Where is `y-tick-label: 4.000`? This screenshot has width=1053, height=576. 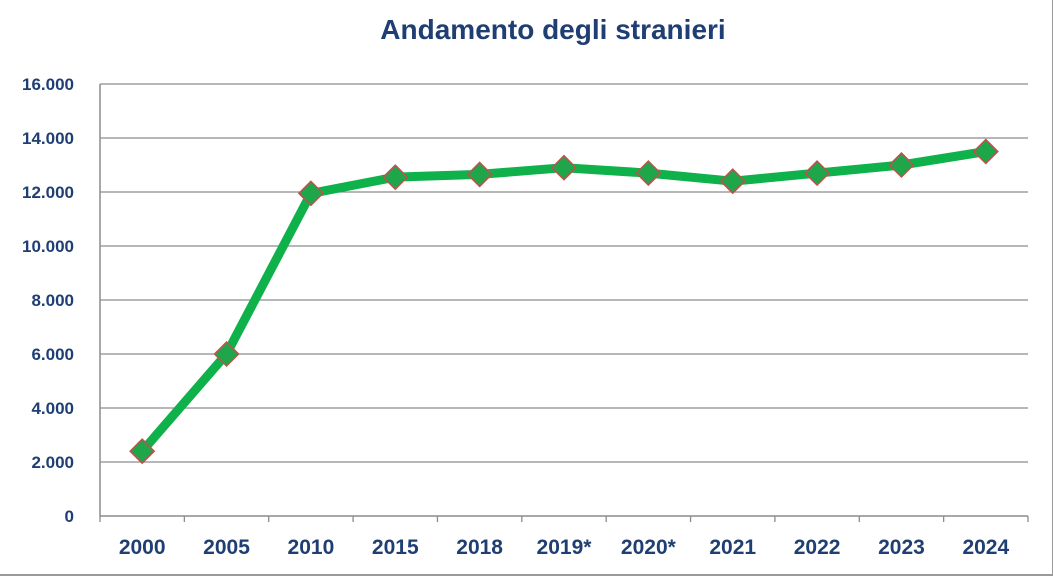 y-tick-label: 4.000 is located at coordinates (52, 408).